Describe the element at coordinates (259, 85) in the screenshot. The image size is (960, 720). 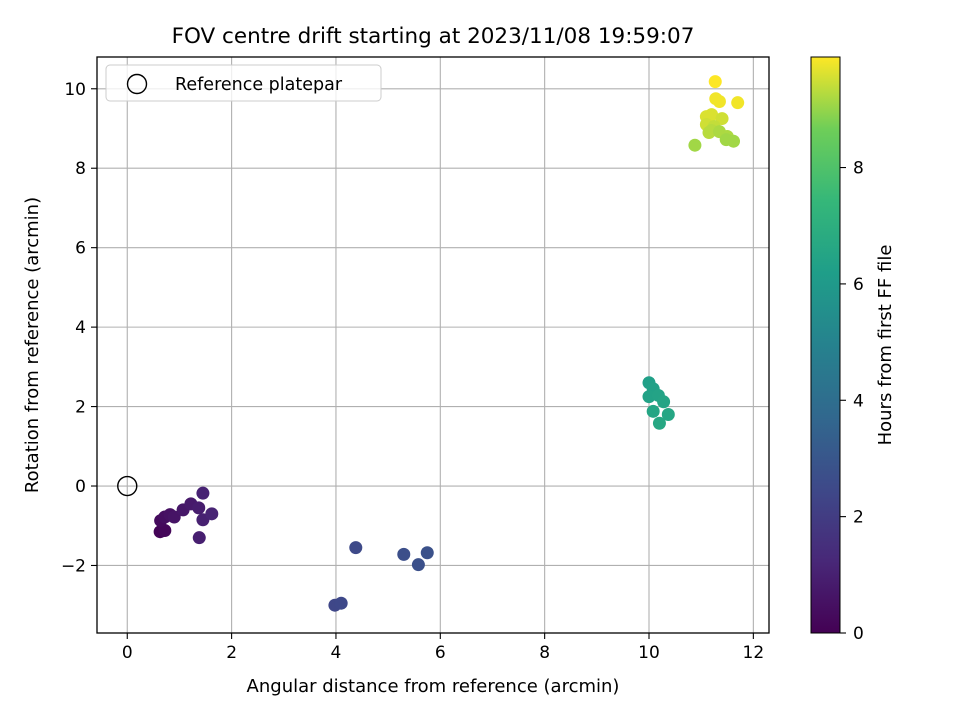
I see `legend-label: Reference platepar` at that location.